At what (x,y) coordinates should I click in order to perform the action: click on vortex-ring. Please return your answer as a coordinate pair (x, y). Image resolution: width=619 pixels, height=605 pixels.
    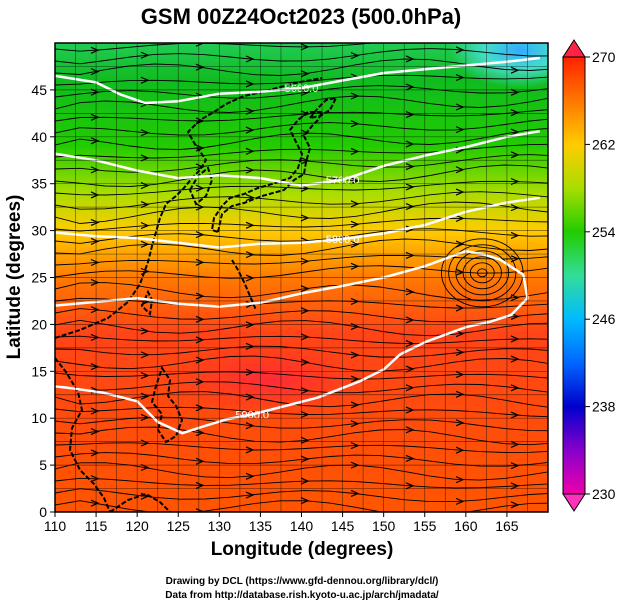
    Looking at the image, I should click on (482, 273).